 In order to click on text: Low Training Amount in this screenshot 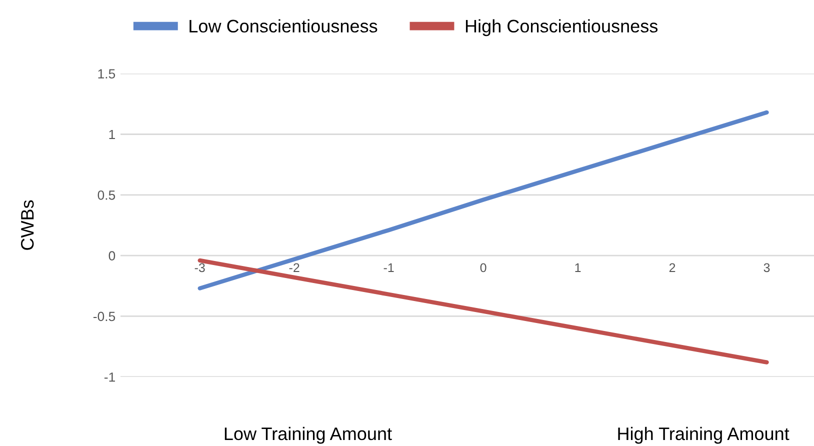, I will do `click(308, 435)`.